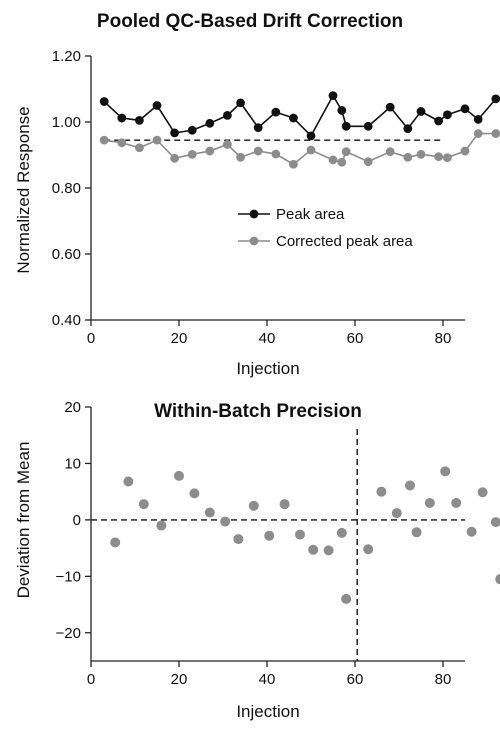 The image size is (500, 731). I want to click on drift-series, so click(299, 130).